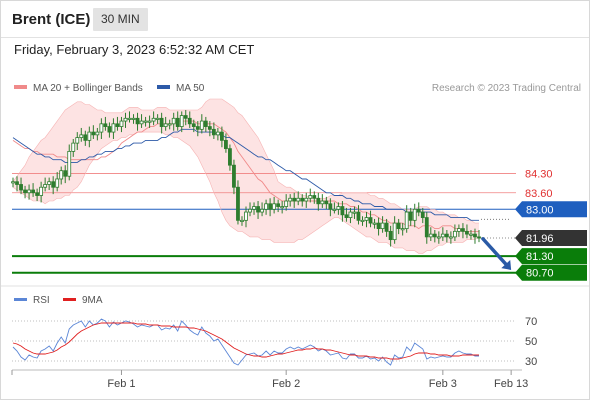  What do you see at coordinates (295, 19) in the screenshot?
I see `header: Brent (ICE) 30 MIN` at bounding box center [295, 19].